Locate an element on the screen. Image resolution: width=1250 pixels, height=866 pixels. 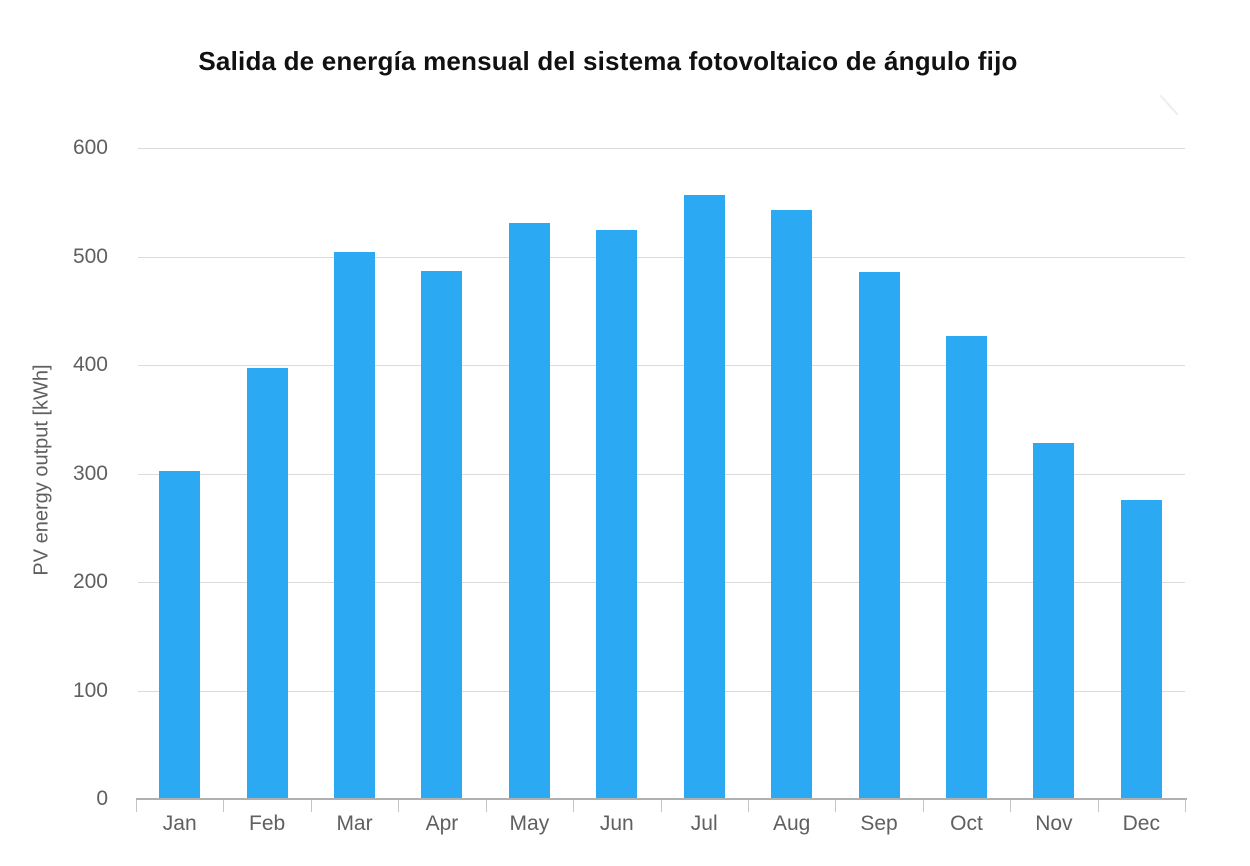
bar-feb is located at coordinates (267, 583).